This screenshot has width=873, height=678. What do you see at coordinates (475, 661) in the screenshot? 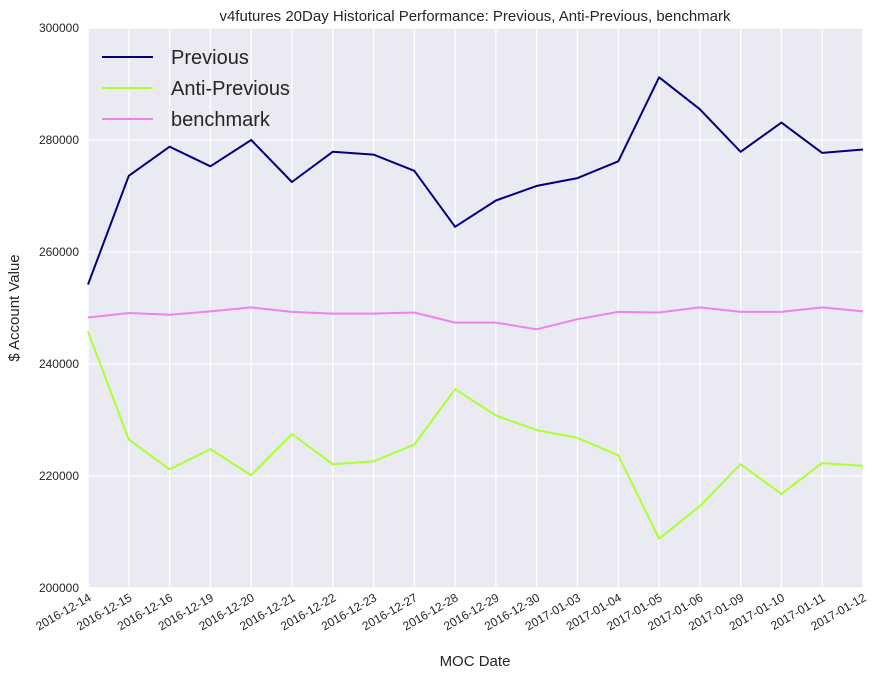
I see `x-axis-label: MOC Date` at bounding box center [475, 661].